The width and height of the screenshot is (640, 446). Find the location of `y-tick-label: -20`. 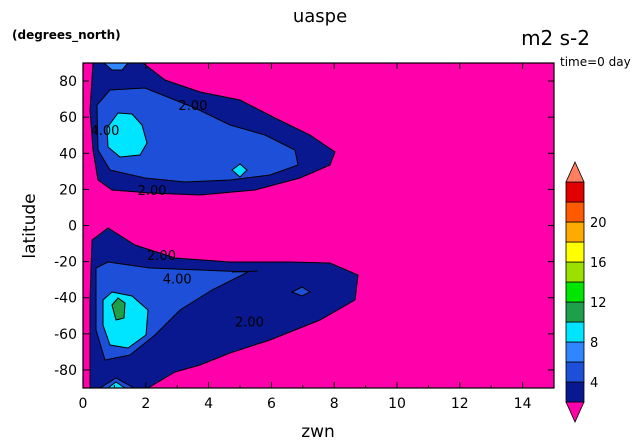

y-tick-label: -20 is located at coordinates (65, 263).